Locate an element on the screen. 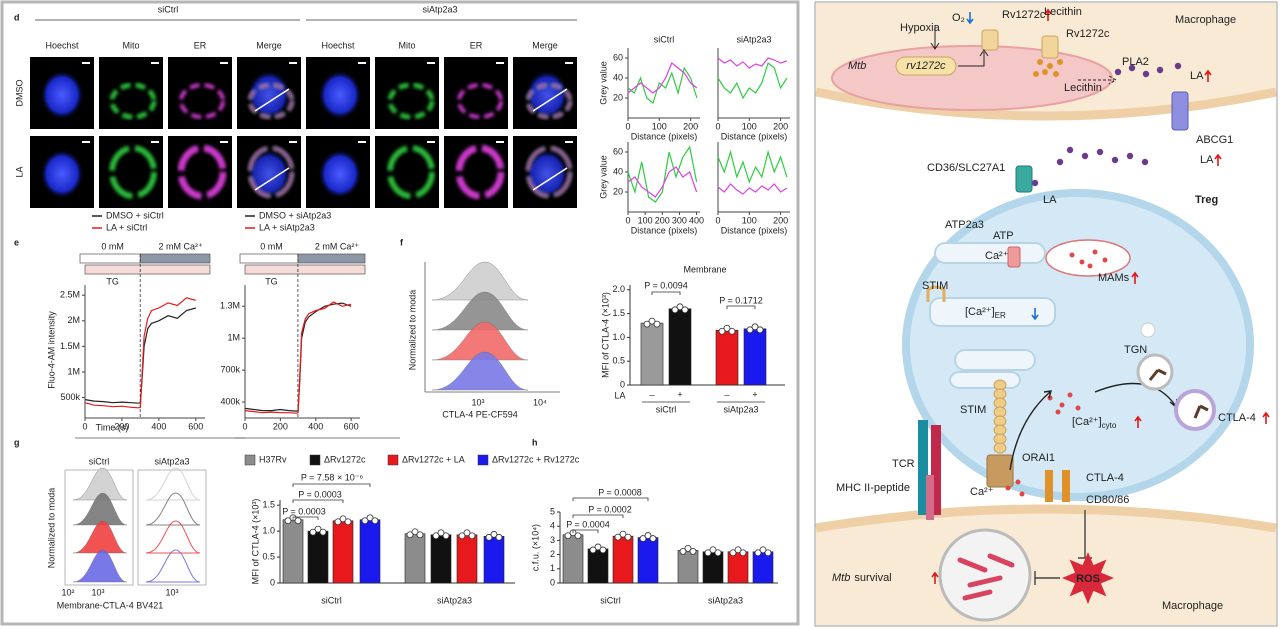  x-tick-label: 200 is located at coordinates (690, 126).